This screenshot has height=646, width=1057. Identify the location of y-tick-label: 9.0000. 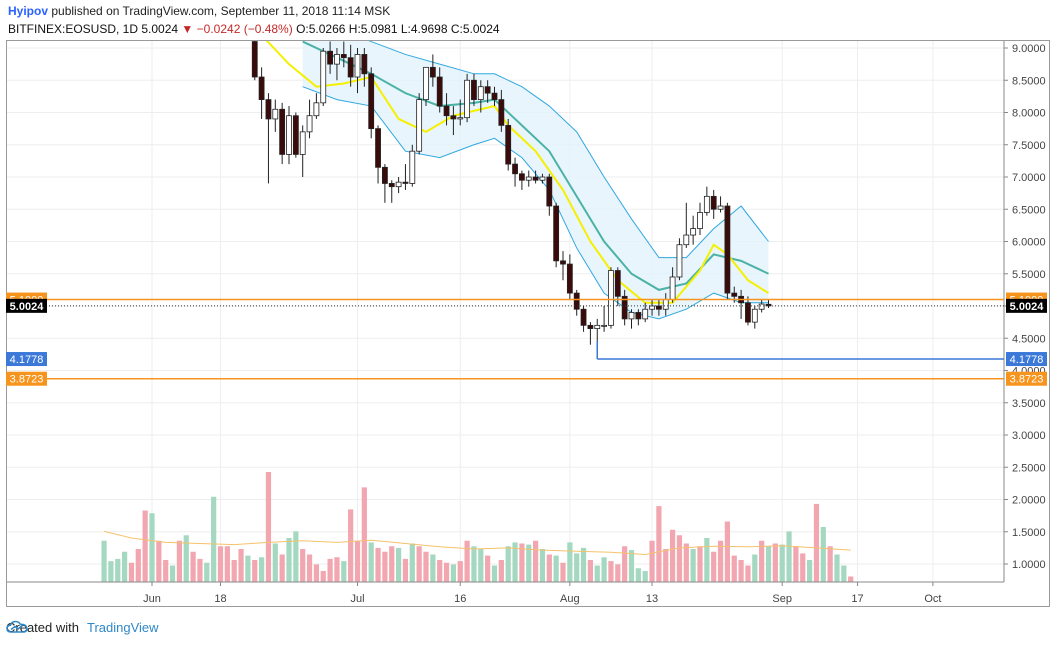
(1029, 49).